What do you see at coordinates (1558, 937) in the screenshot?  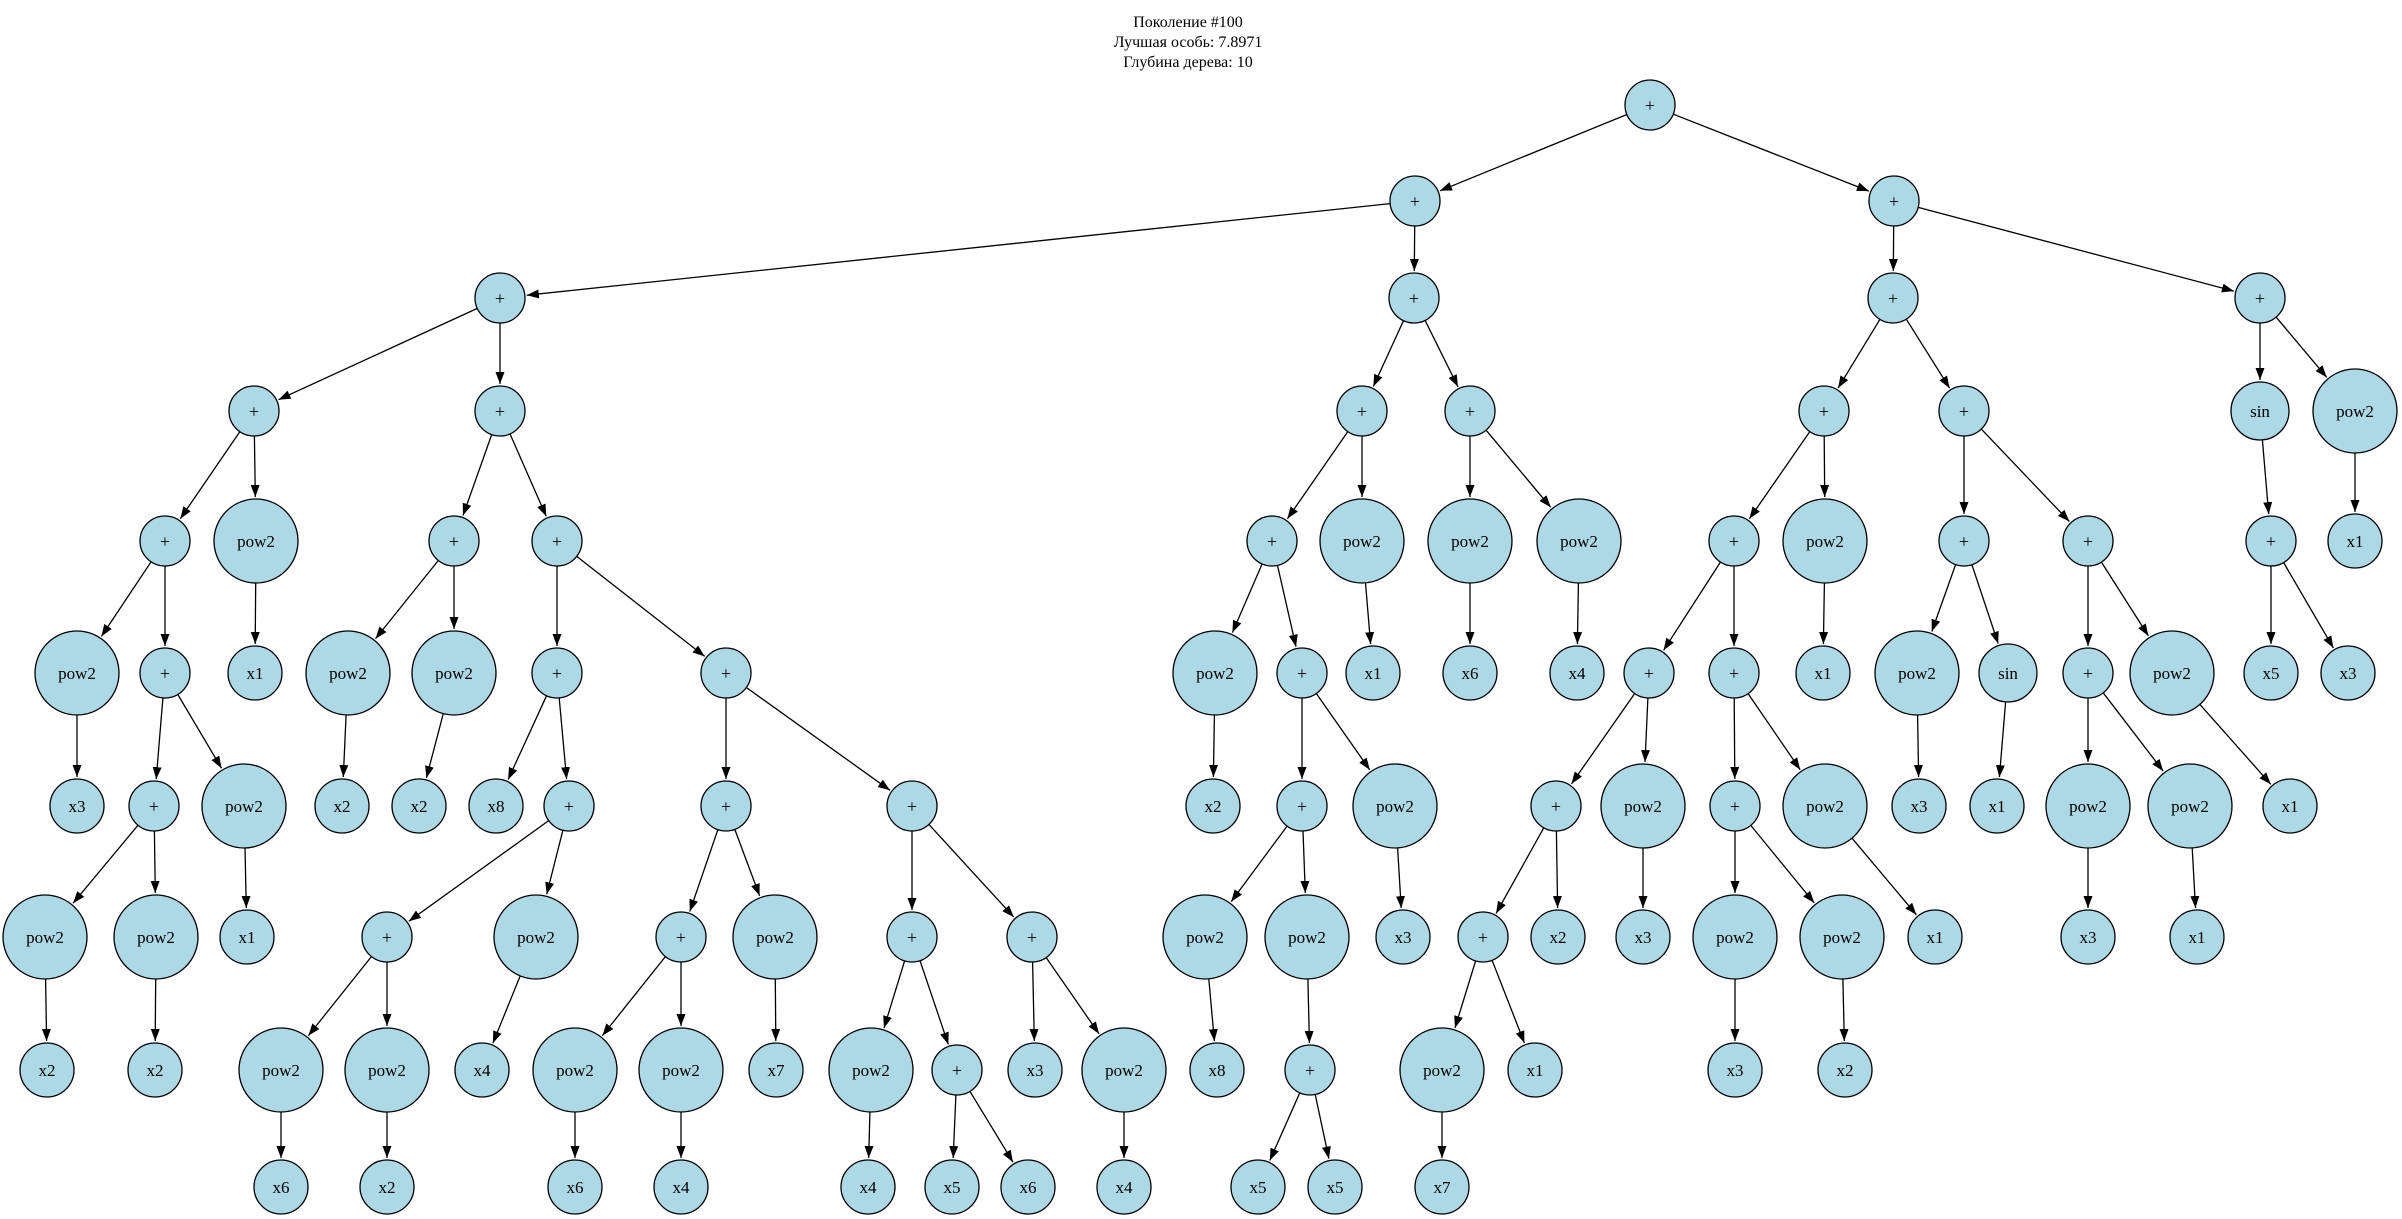 I see `tree-node-x2: x2` at bounding box center [1558, 937].